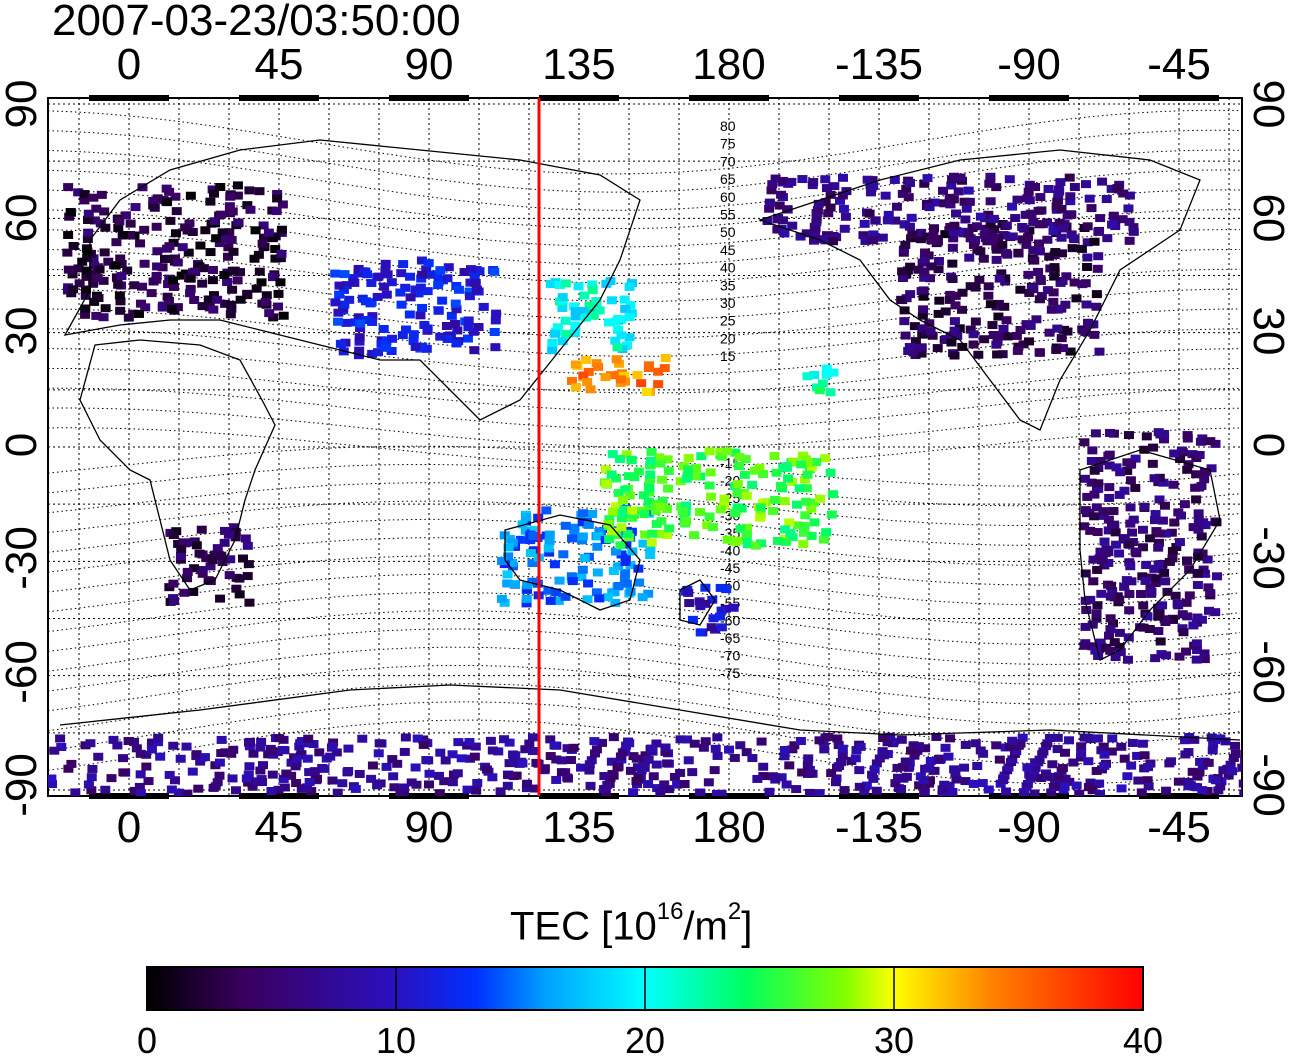 The width and height of the screenshot is (1292, 1062). Describe the element at coordinates (23, 444) in the screenshot. I see `lat-tick-label: 0` at that location.